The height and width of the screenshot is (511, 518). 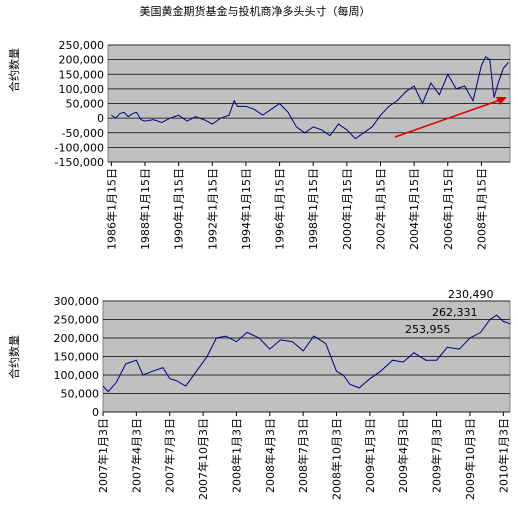 I want to click on x-tick-label: 2007年7月3日, so click(x=170, y=455).